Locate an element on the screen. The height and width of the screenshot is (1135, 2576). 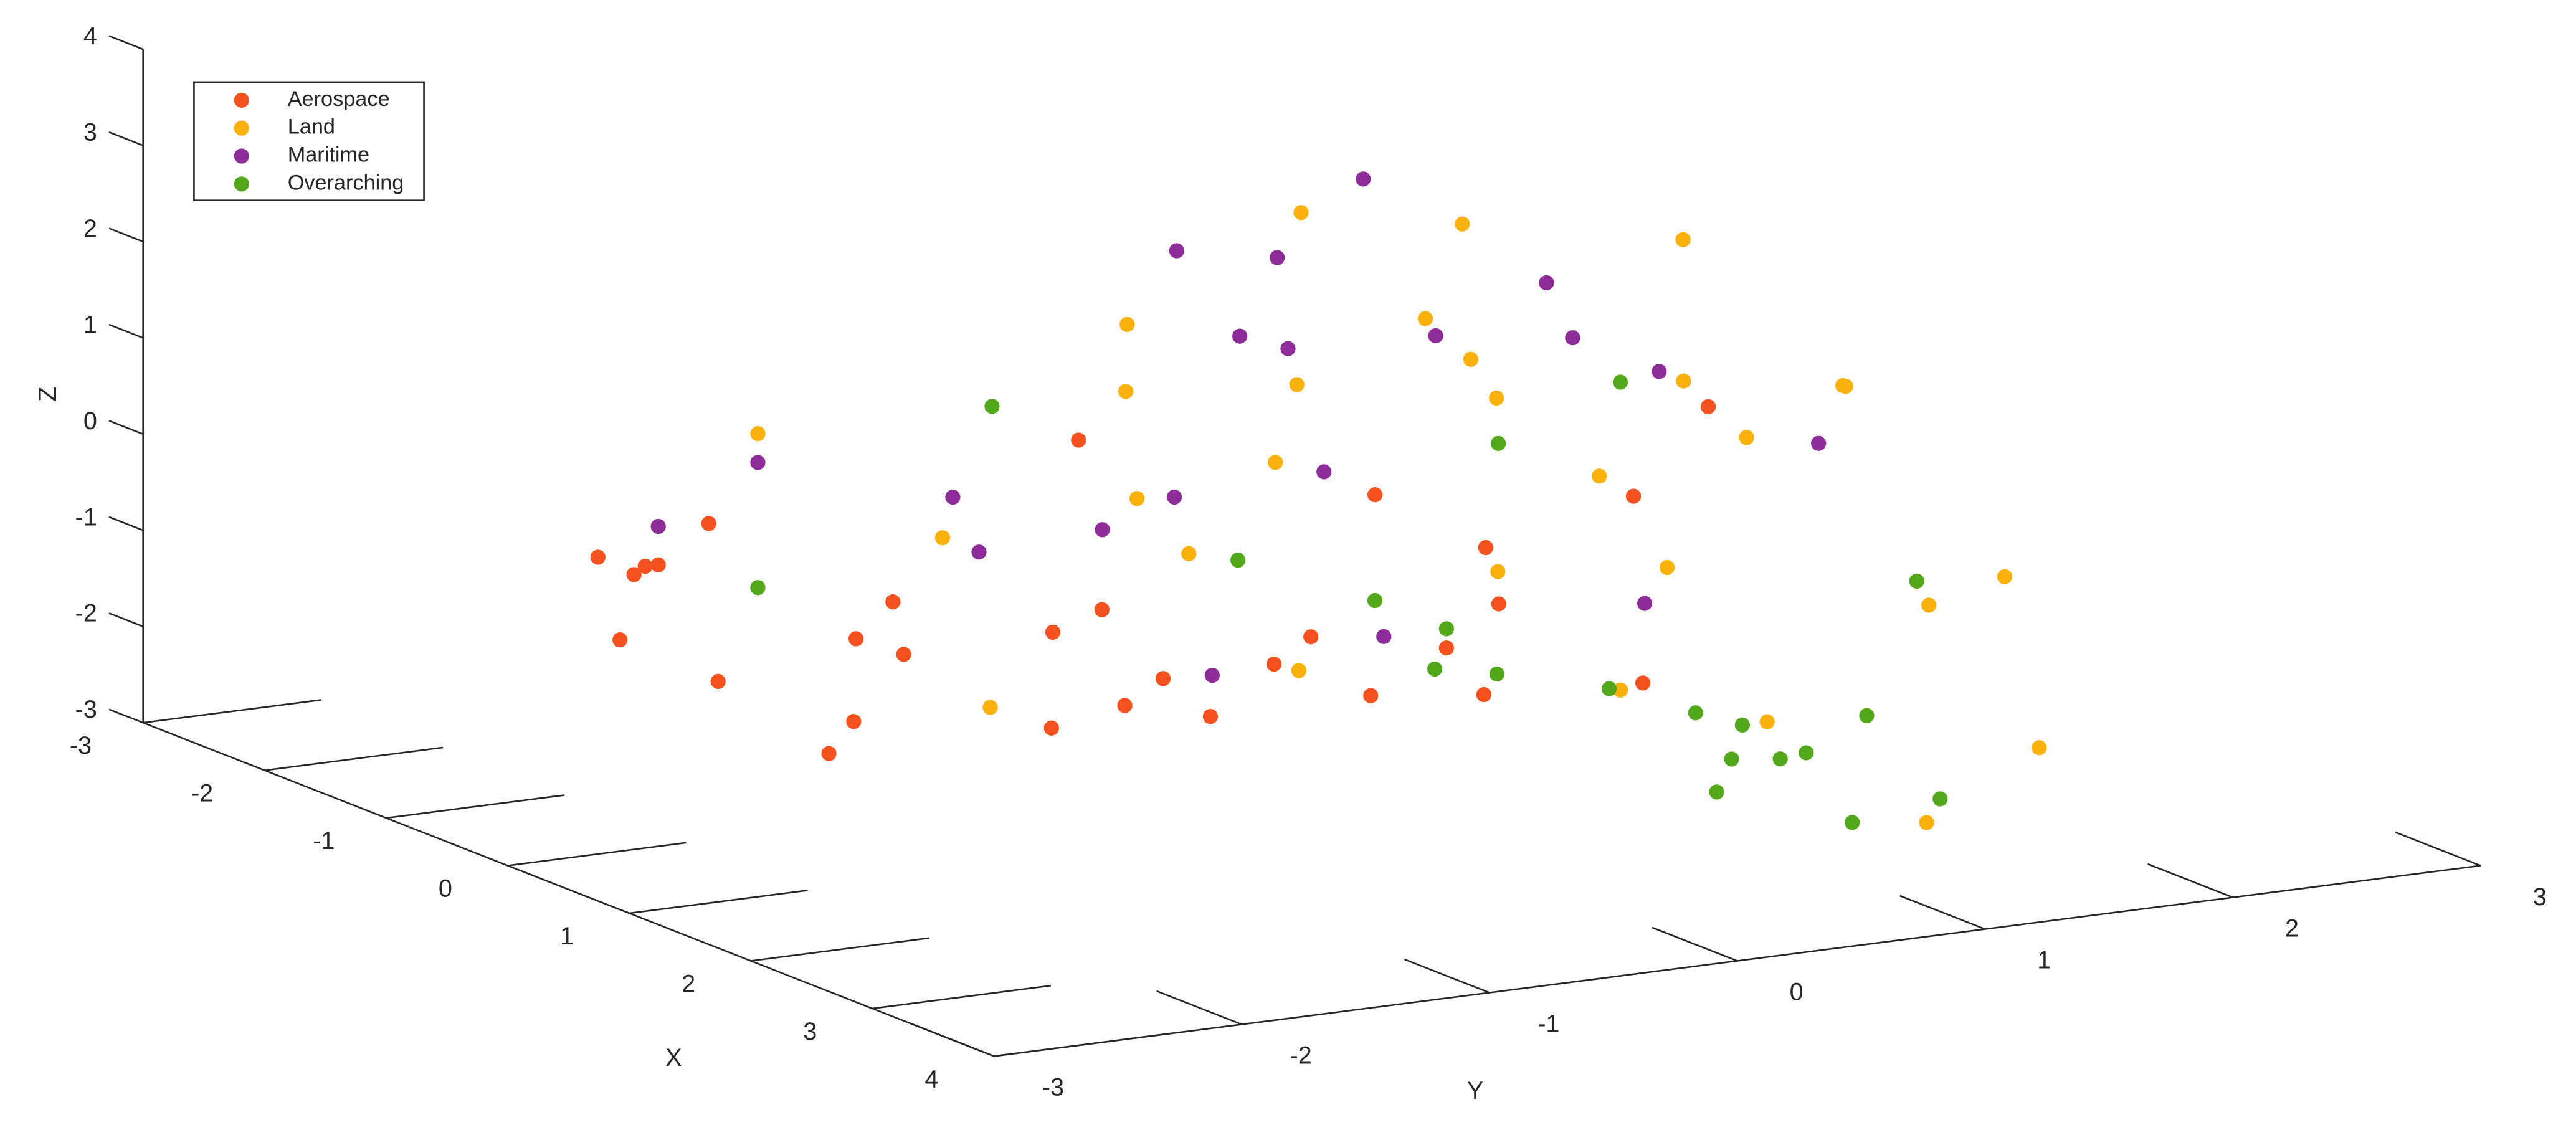
legend: Aerospace Land Maritime Overarching is located at coordinates (309, 141).